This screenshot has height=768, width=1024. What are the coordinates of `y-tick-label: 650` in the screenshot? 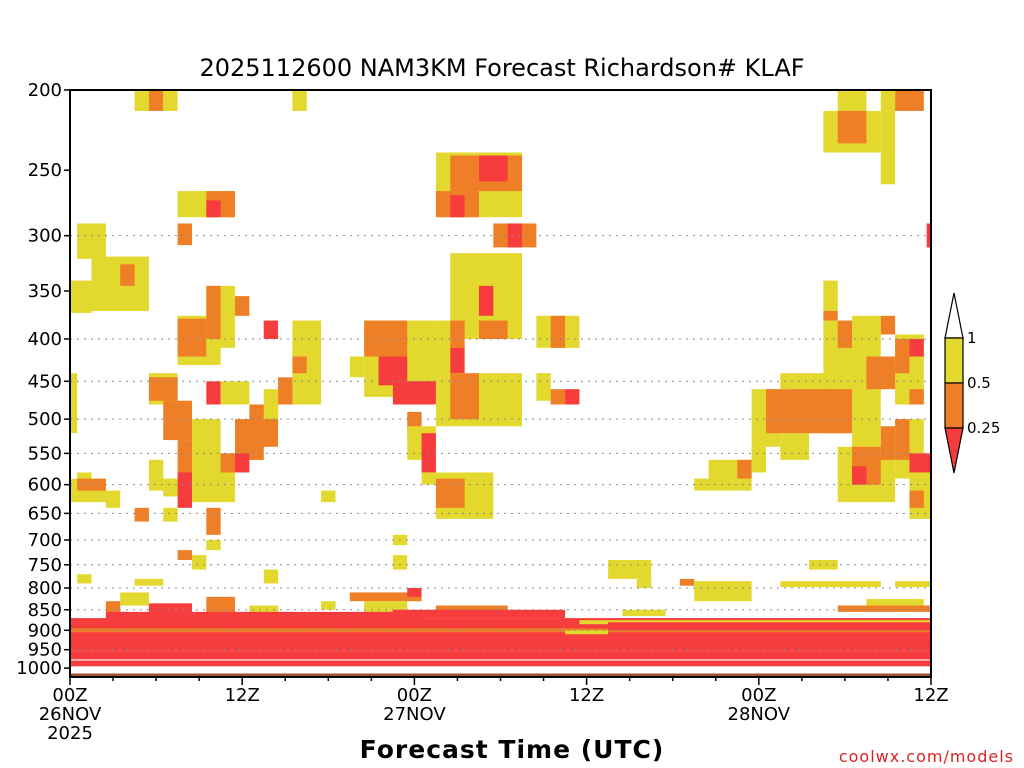 It's located at (45, 513).